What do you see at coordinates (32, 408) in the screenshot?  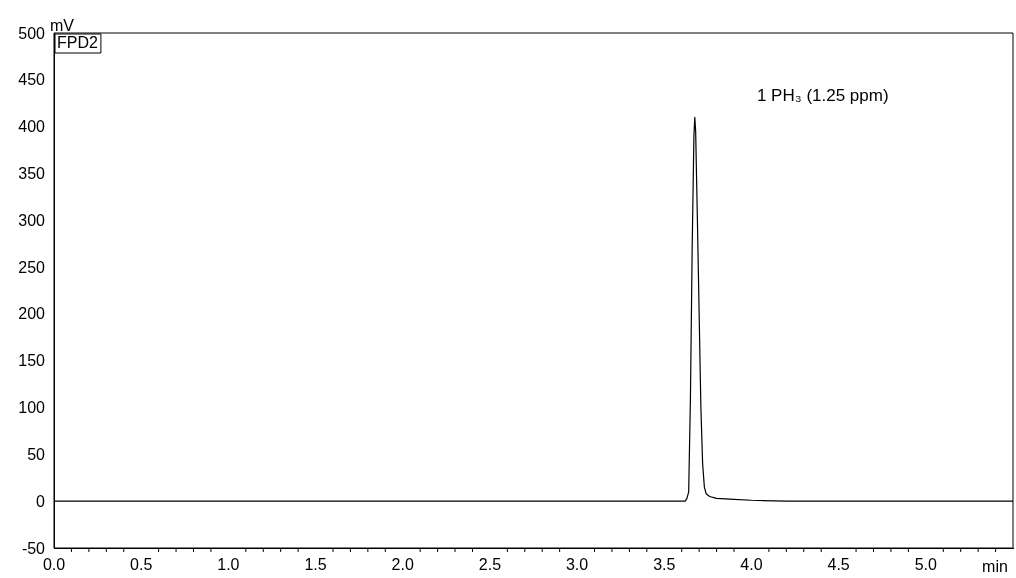 I see `y-tick-label: 100` at bounding box center [32, 408].